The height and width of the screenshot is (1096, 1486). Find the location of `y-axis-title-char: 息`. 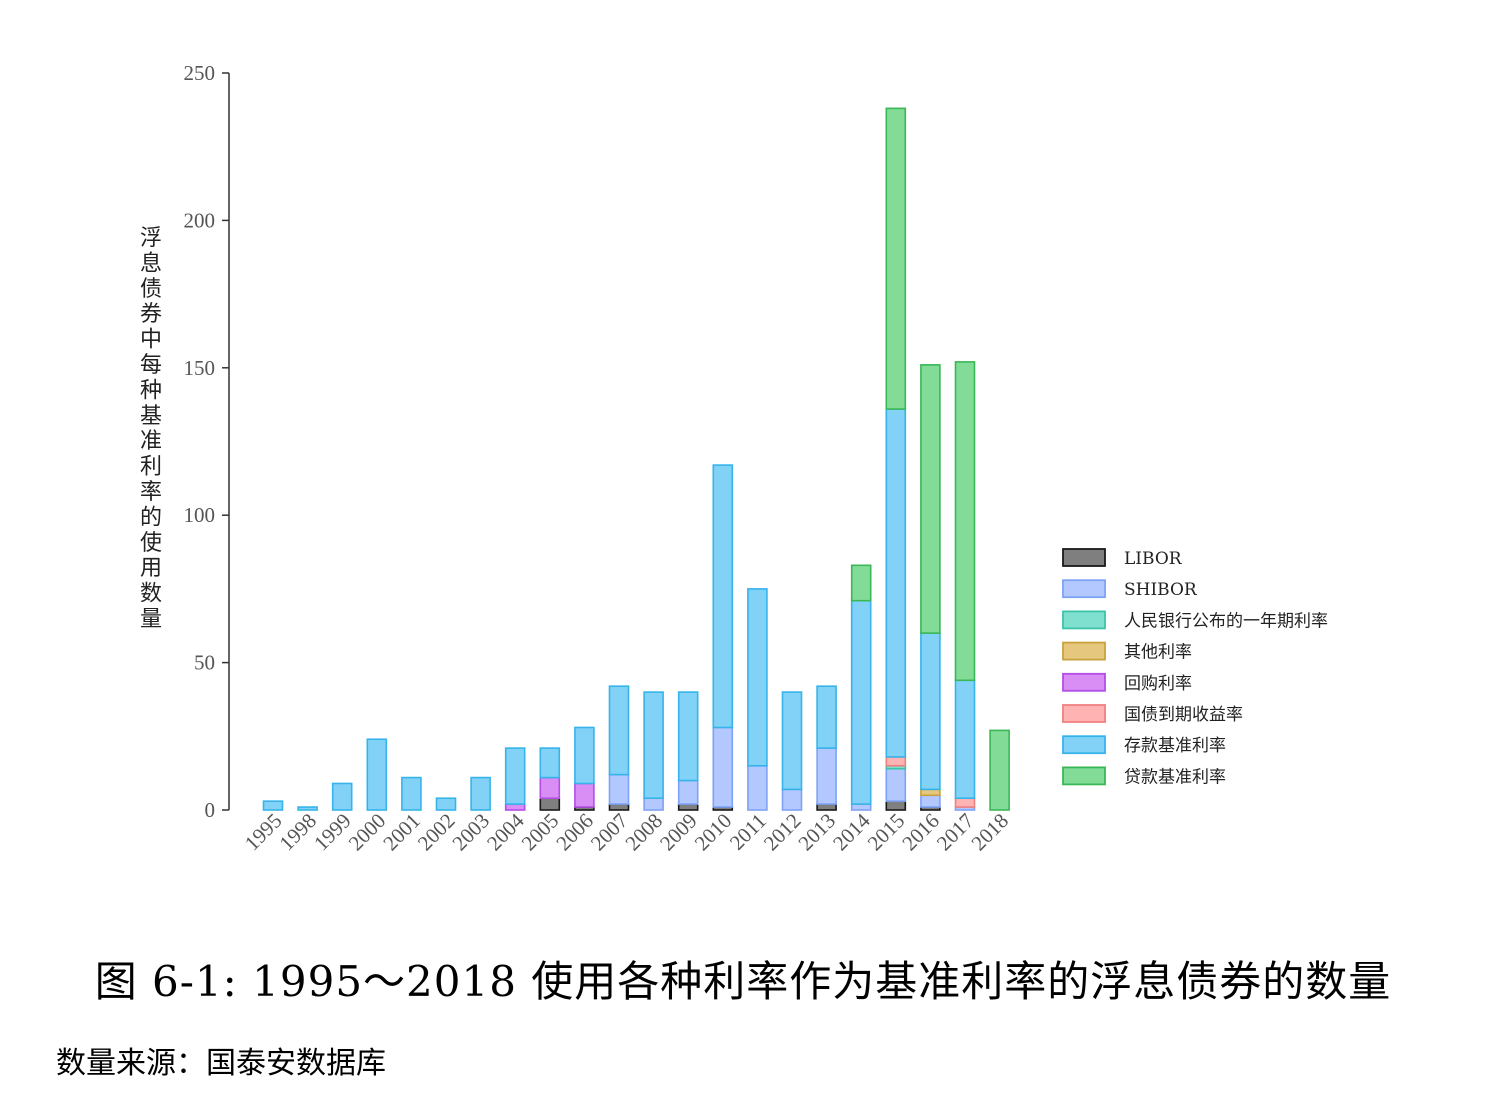

y-axis-title-char: 息 is located at coordinates (151, 263).